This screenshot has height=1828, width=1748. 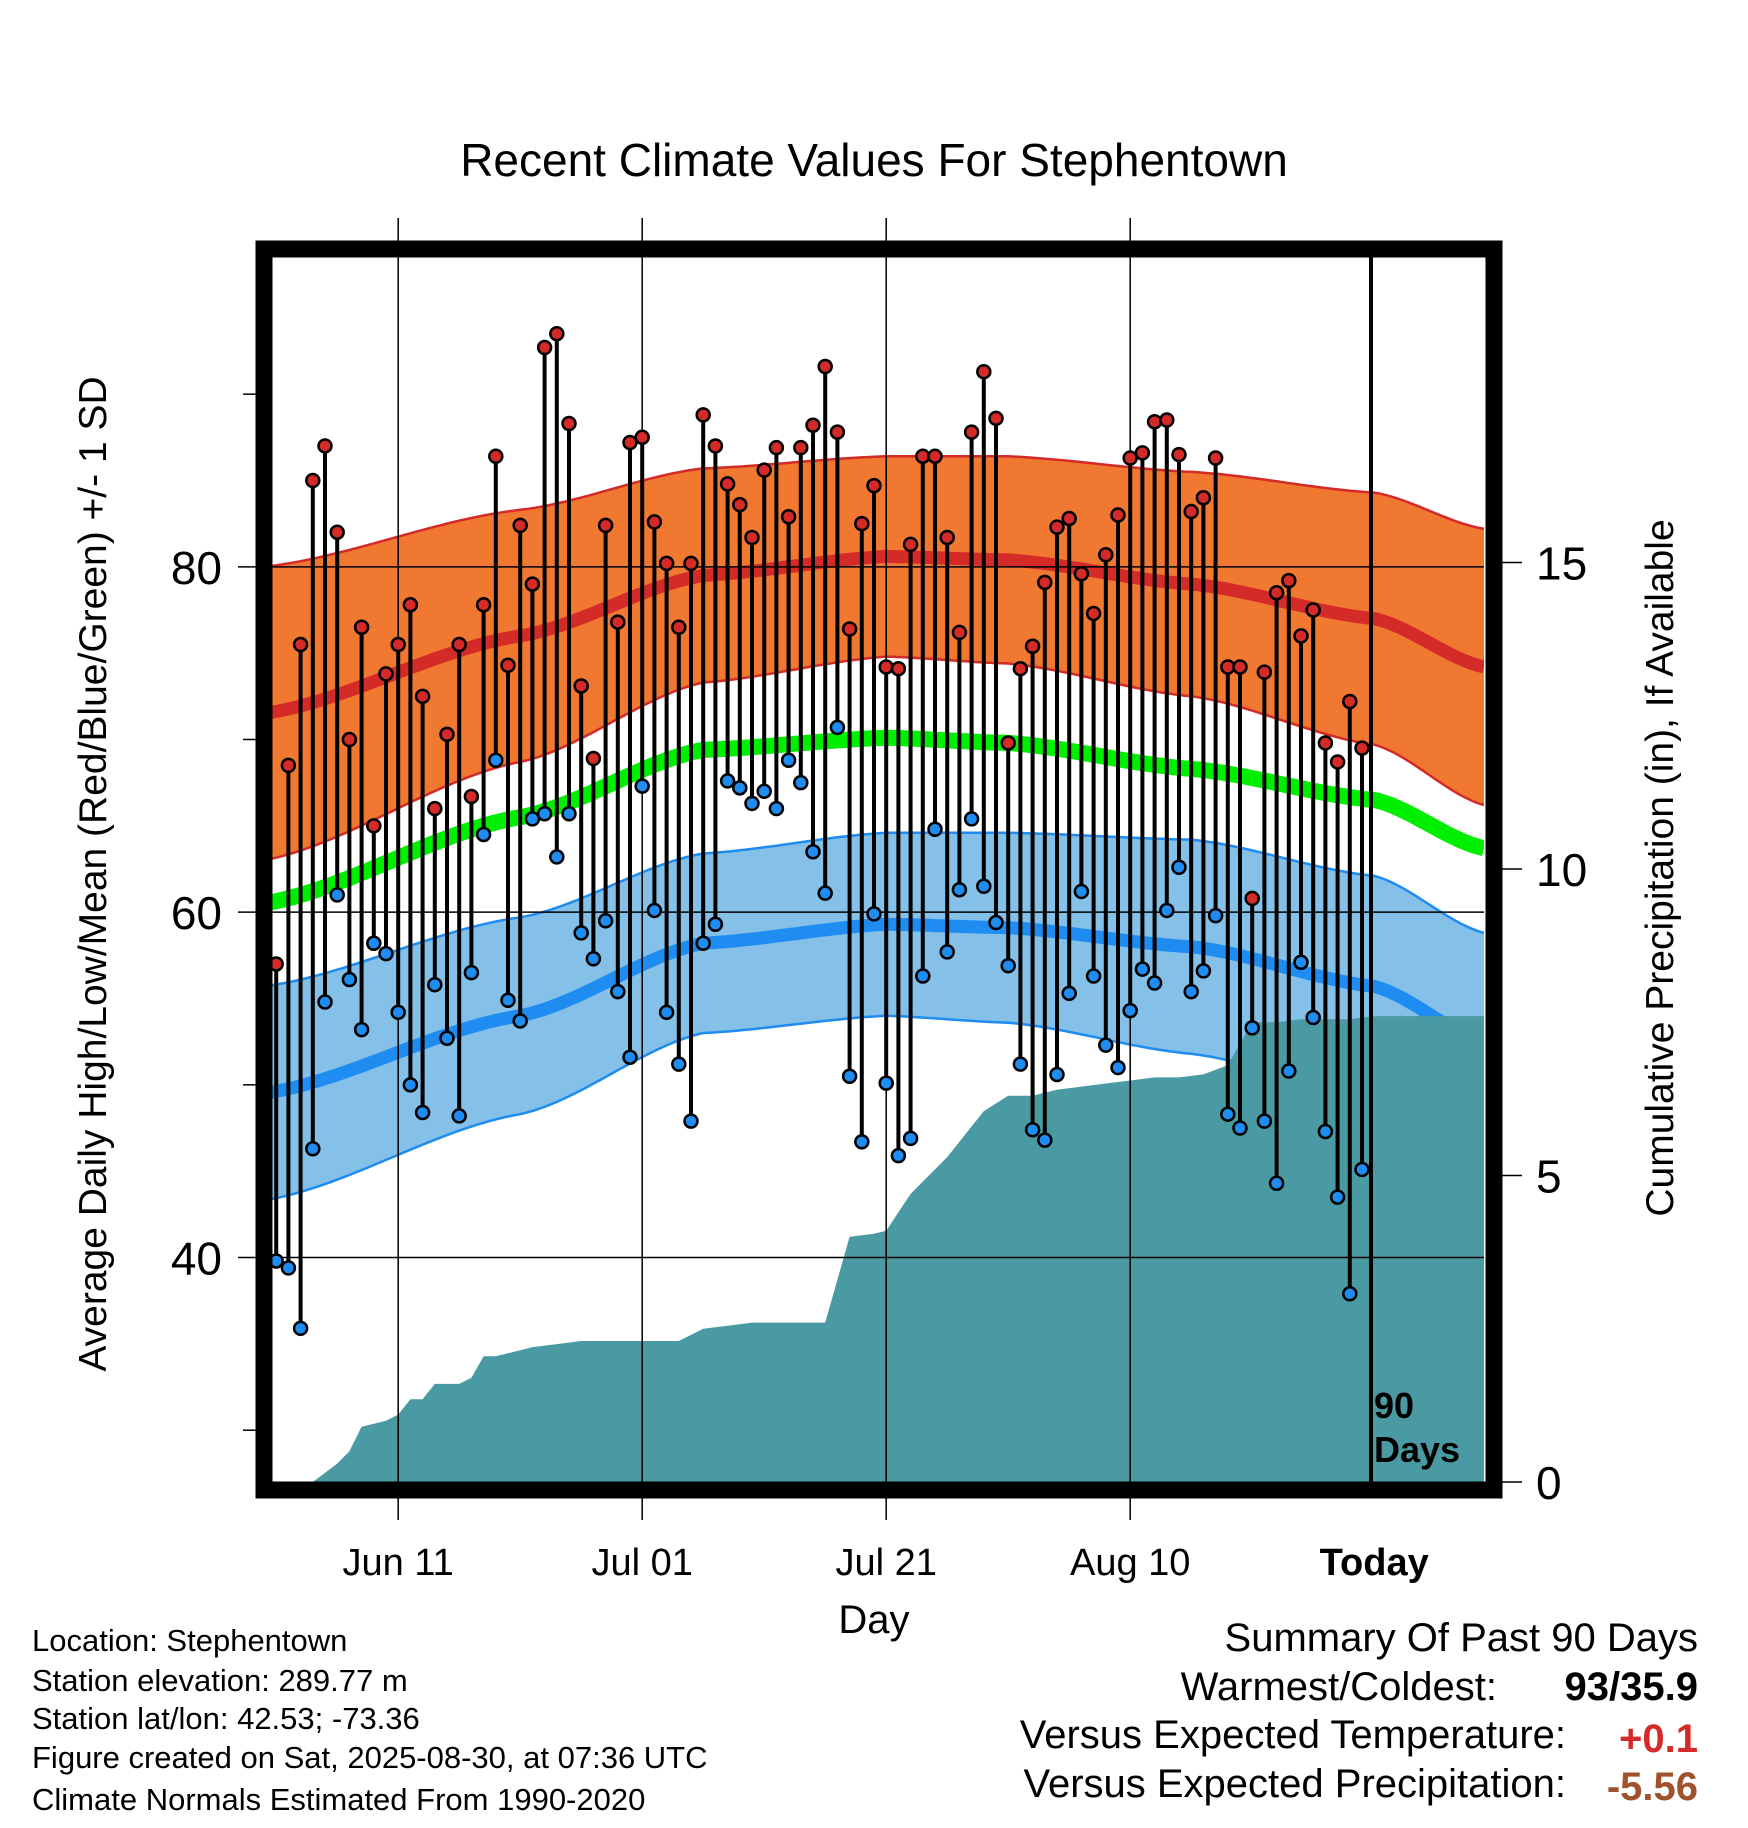 I want to click on x-axis: Jun 11 Jul 01 Jul 21 Aug 10 Today, so click(x=886, y=1563).